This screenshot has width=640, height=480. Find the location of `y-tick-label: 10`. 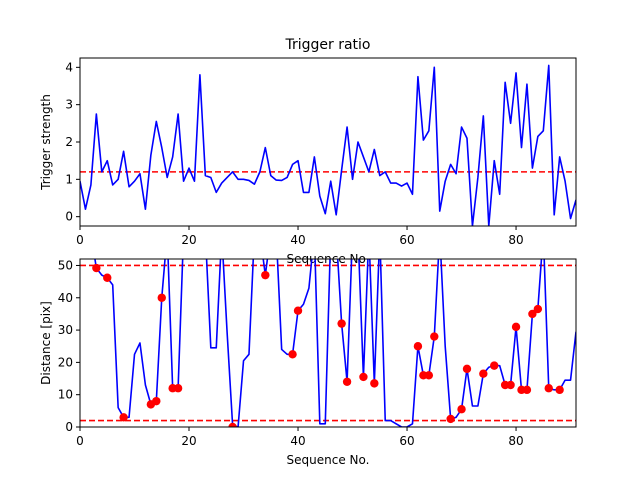

y-tick-label: 10 is located at coordinates (65, 395).